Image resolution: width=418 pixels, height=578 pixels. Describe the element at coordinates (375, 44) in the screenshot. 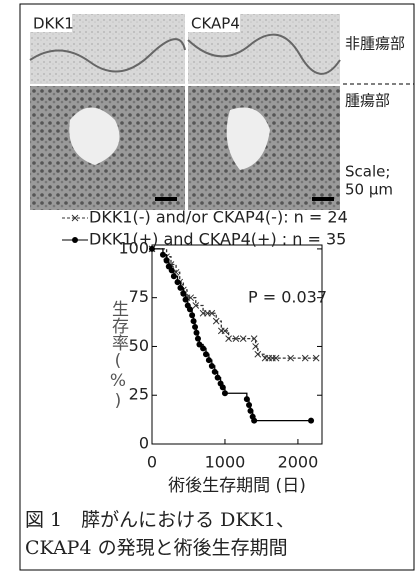

I see `region-label: 非腫瘍部` at that location.